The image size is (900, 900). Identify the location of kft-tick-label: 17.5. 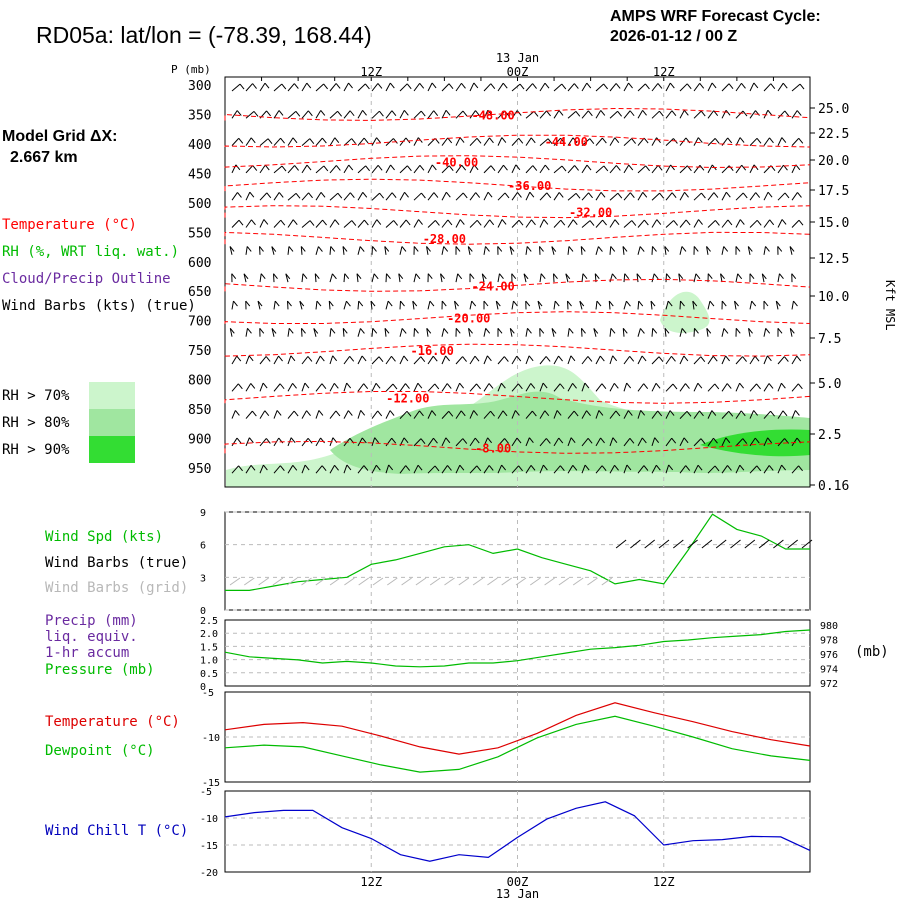
(833, 191).